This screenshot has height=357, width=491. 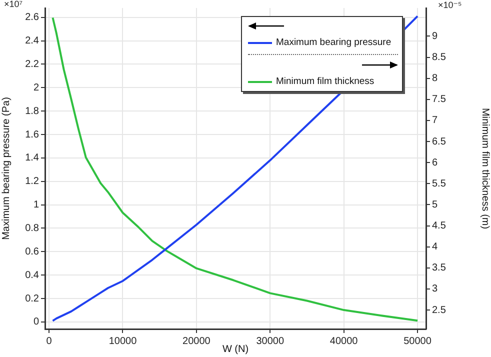 What do you see at coordinates (325, 81) in the screenshot?
I see `legend-label: Minimum film thickness` at bounding box center [325, 81].